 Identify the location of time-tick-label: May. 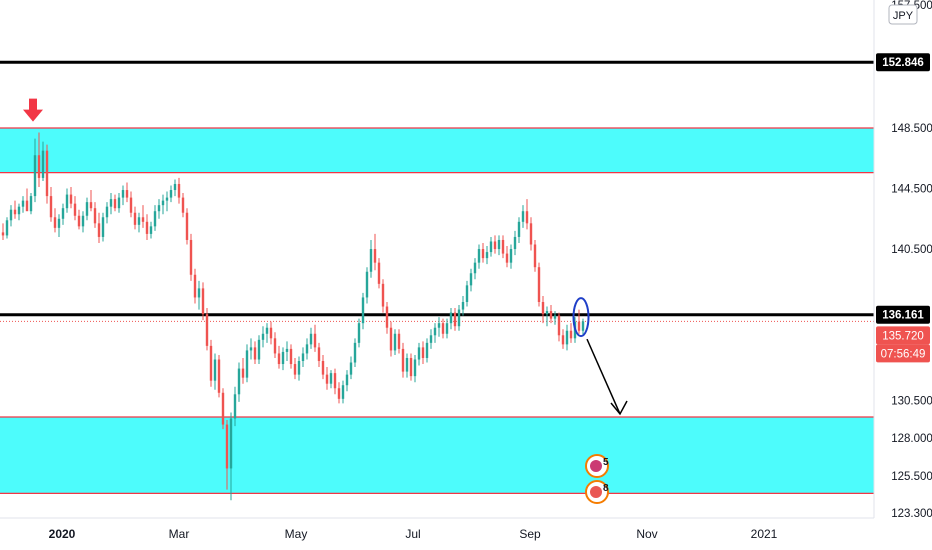
(296, 534).